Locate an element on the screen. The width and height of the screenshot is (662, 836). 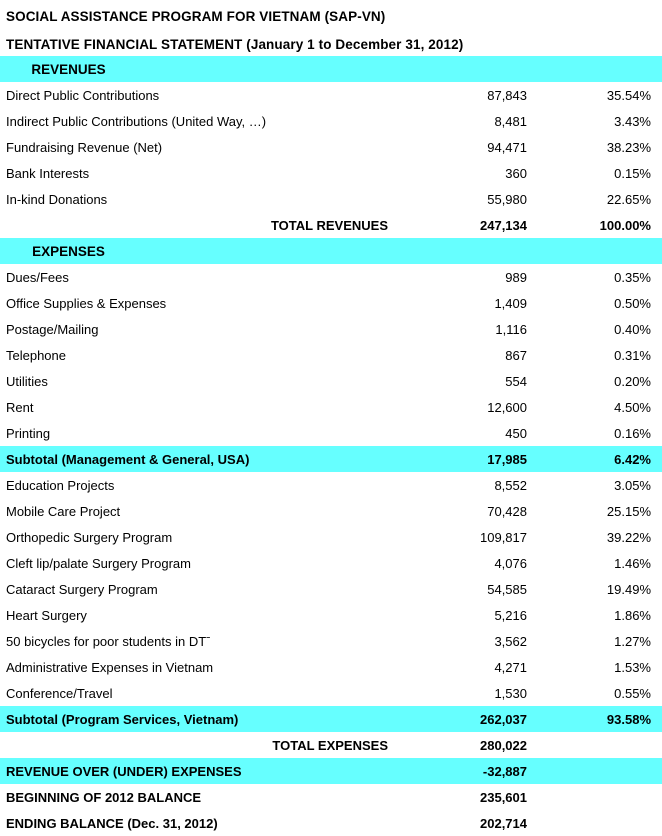
row-percent: 100.00% is located at coordinates (625, 225).